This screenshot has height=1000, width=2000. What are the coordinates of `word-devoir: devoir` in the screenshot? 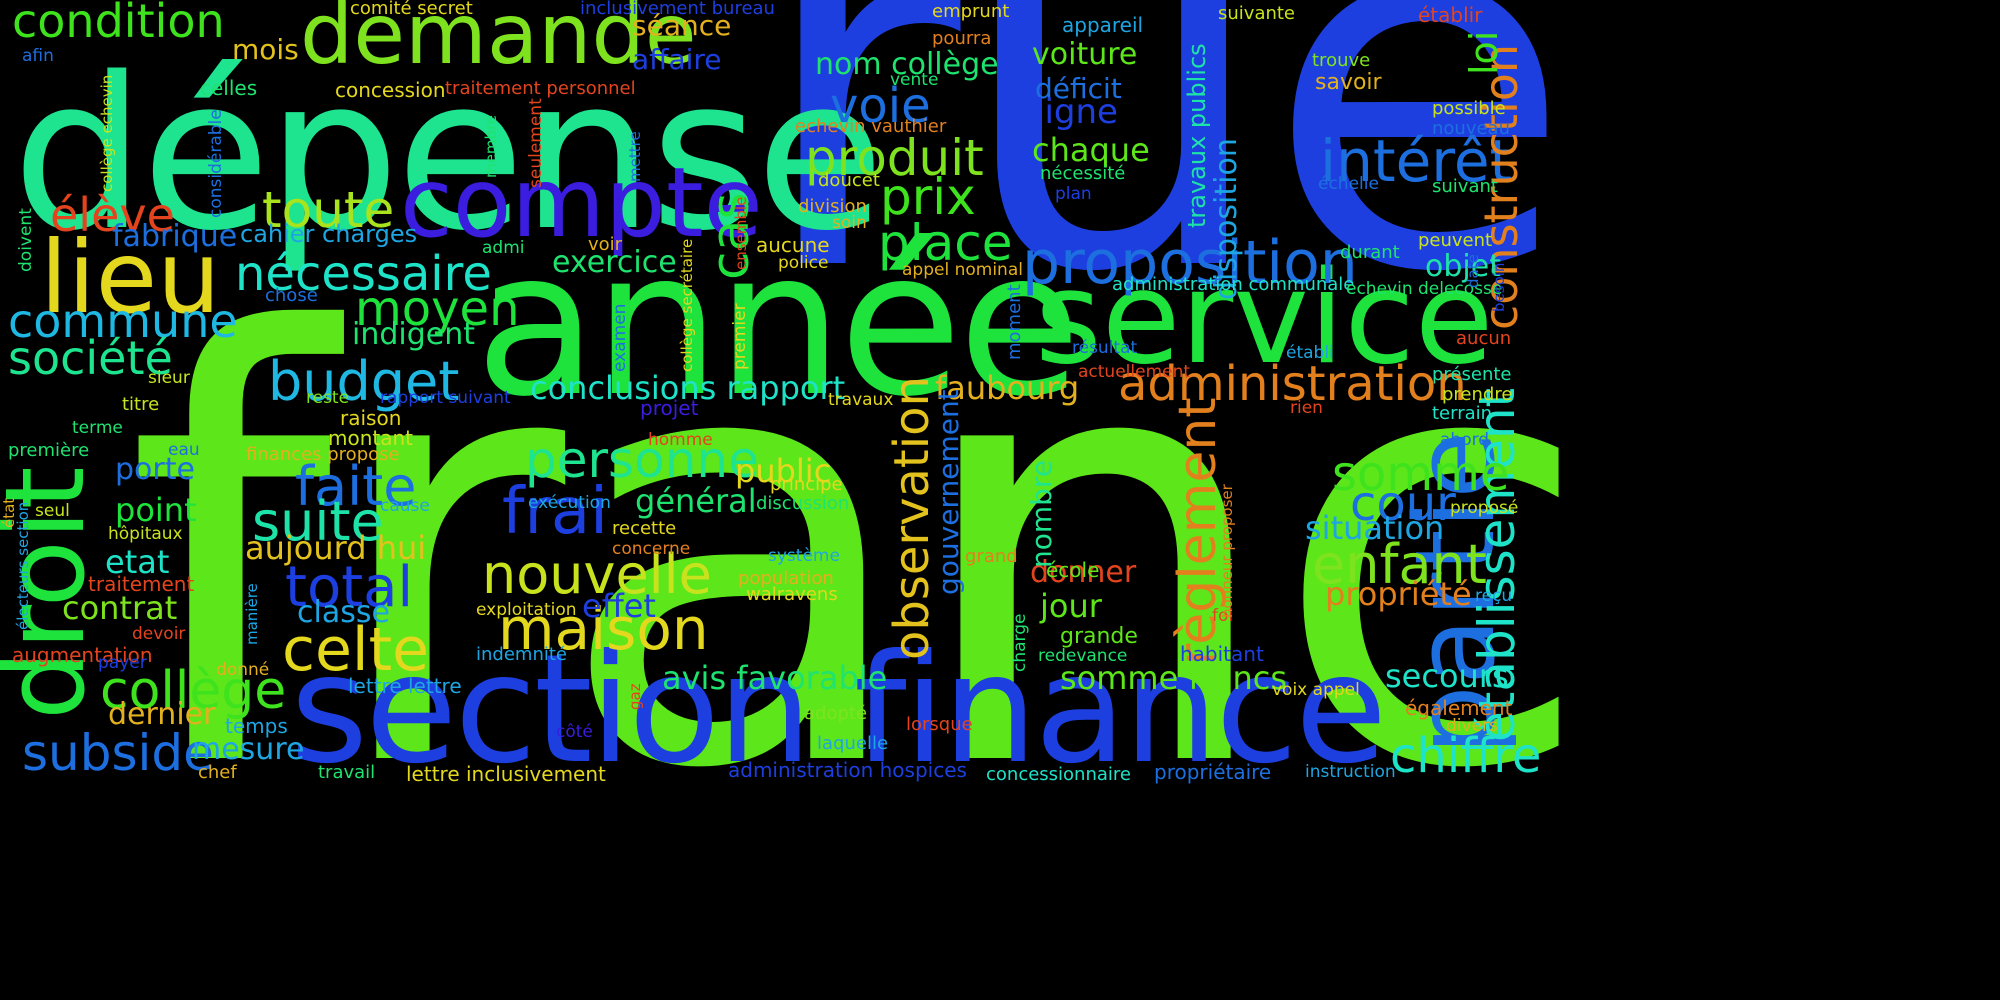 It's located at (159, 634).